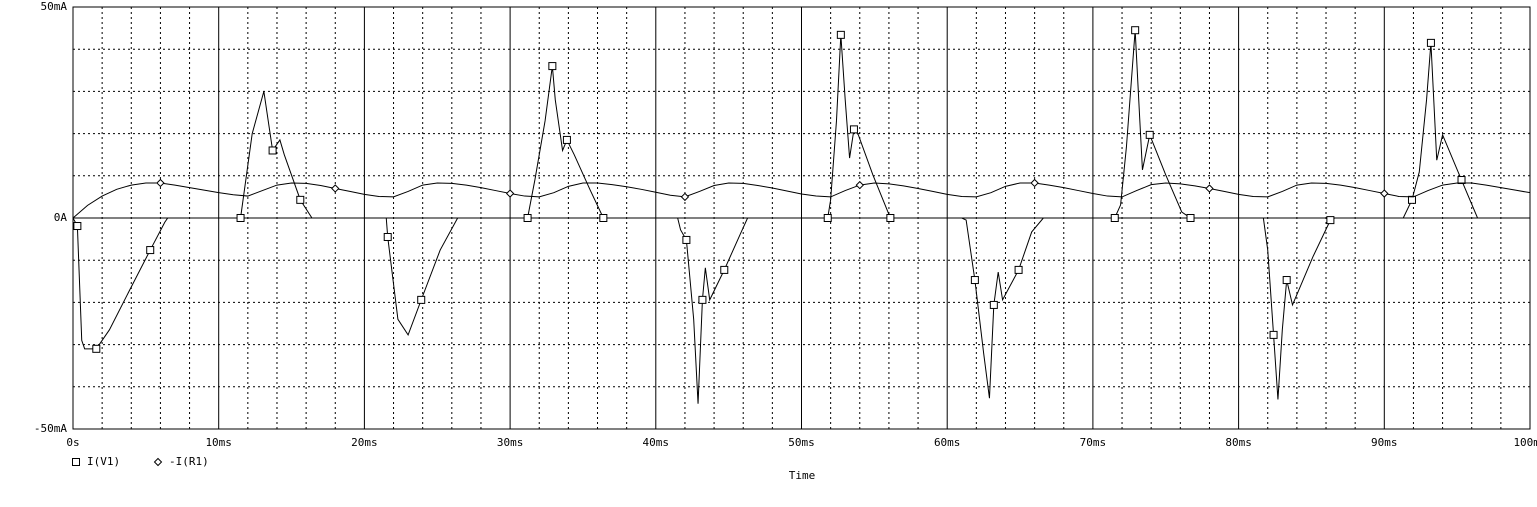 This screenshot has width=1537, height=507. I want to click on x-tick-label: 100ms, so click(1525, 442).